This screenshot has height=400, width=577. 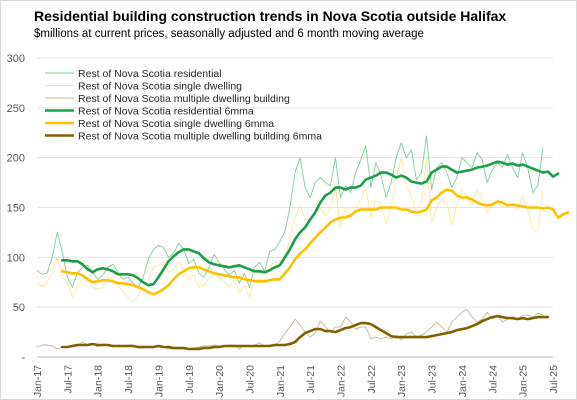 What do you see at coordinates (150, 74) in the screenshot?
I see `legend-label: Rest of Nova Scotia residential` at bounding box center [150, 74].